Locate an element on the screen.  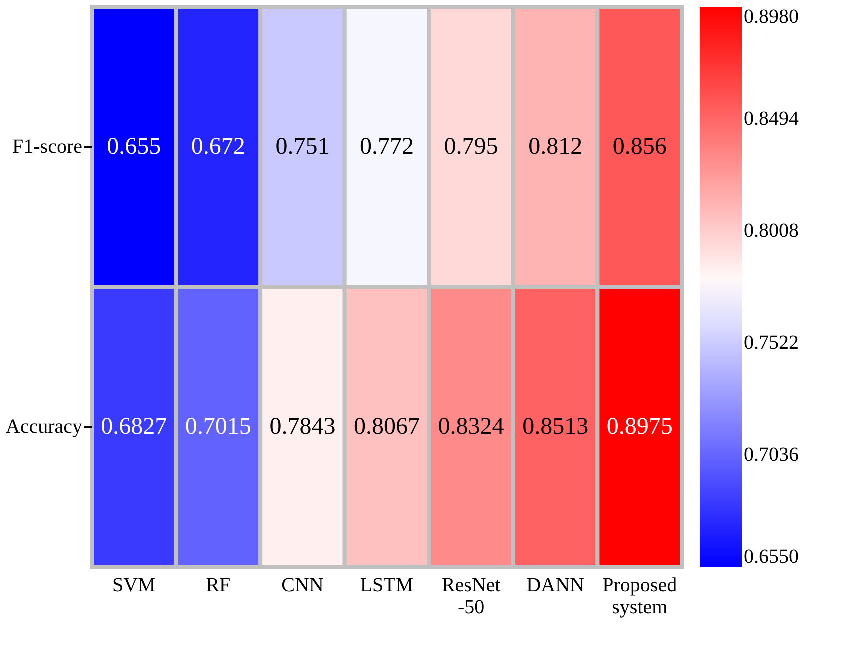
data-label: 0.7843 is located at coordinates (303, 427).